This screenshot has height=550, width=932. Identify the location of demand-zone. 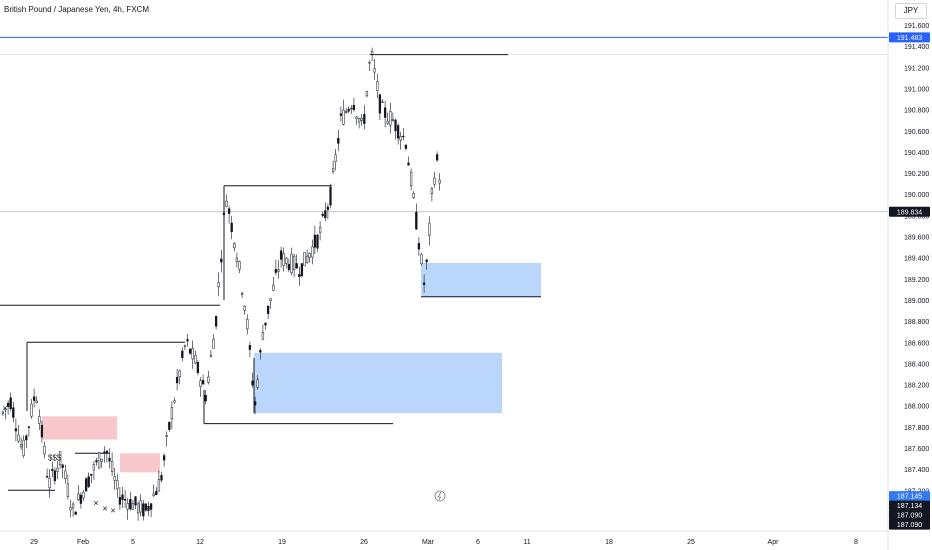
(481, 279).